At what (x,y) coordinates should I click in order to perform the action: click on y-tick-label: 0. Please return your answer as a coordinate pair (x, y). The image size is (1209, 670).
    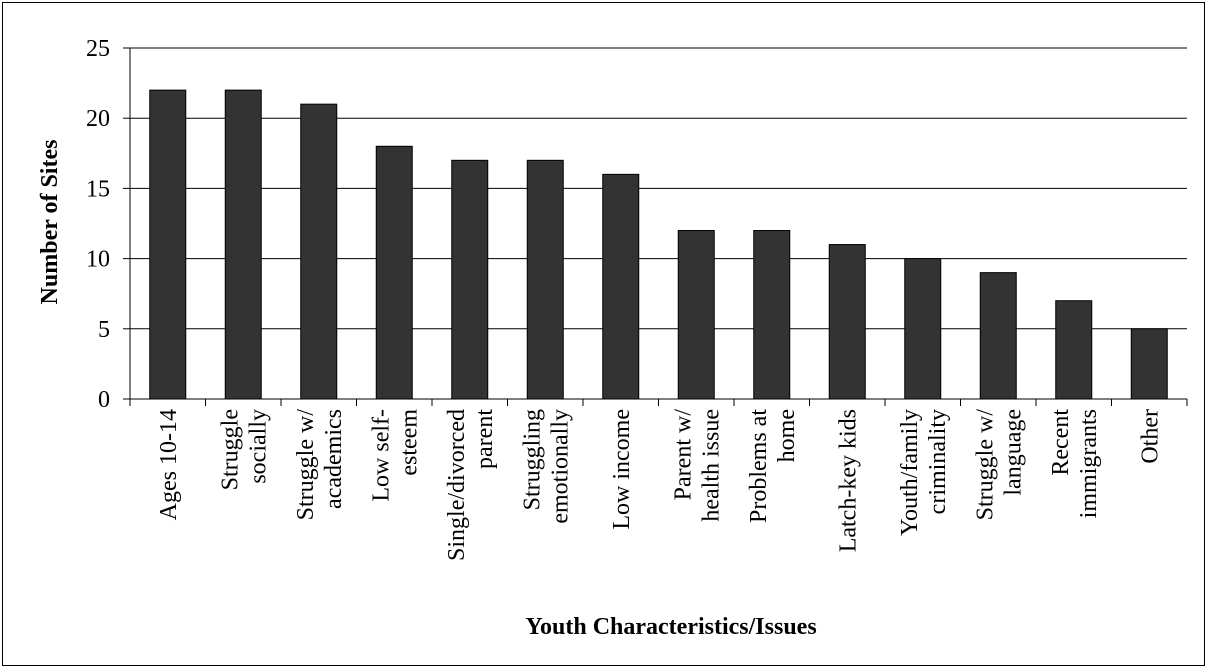
    Looking at the image, I should click on (104, 400).